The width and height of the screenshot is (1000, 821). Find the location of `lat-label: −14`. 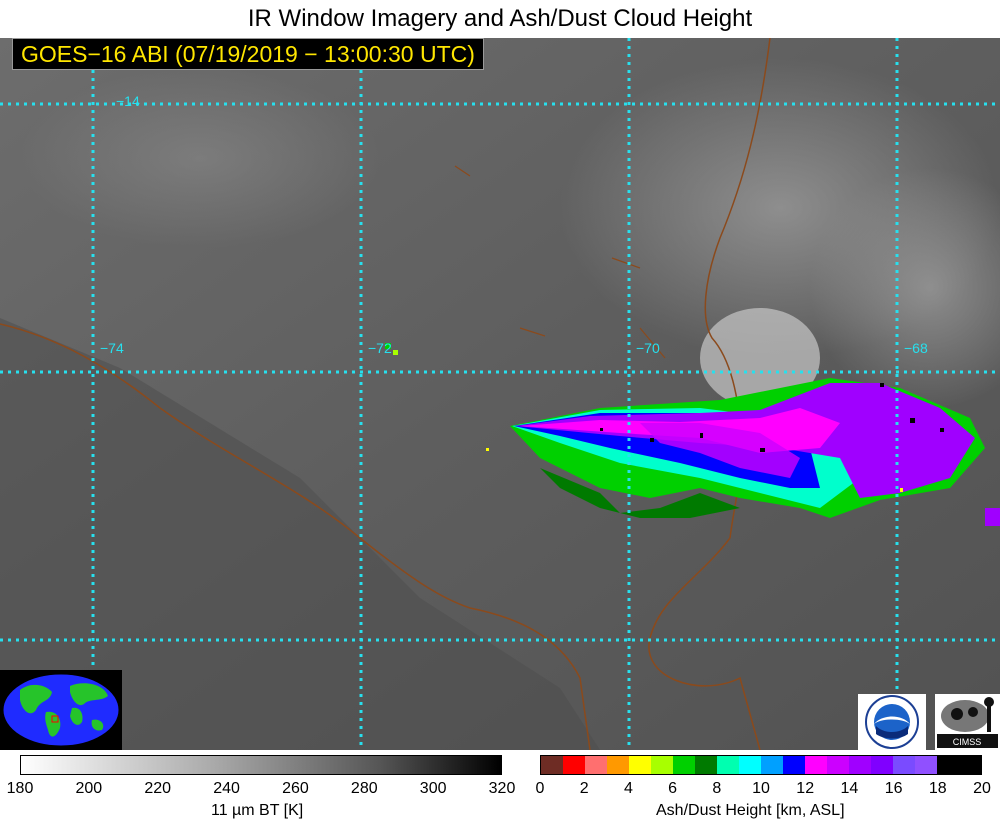

lat-label: −14 is located at coordinates (128, 101).